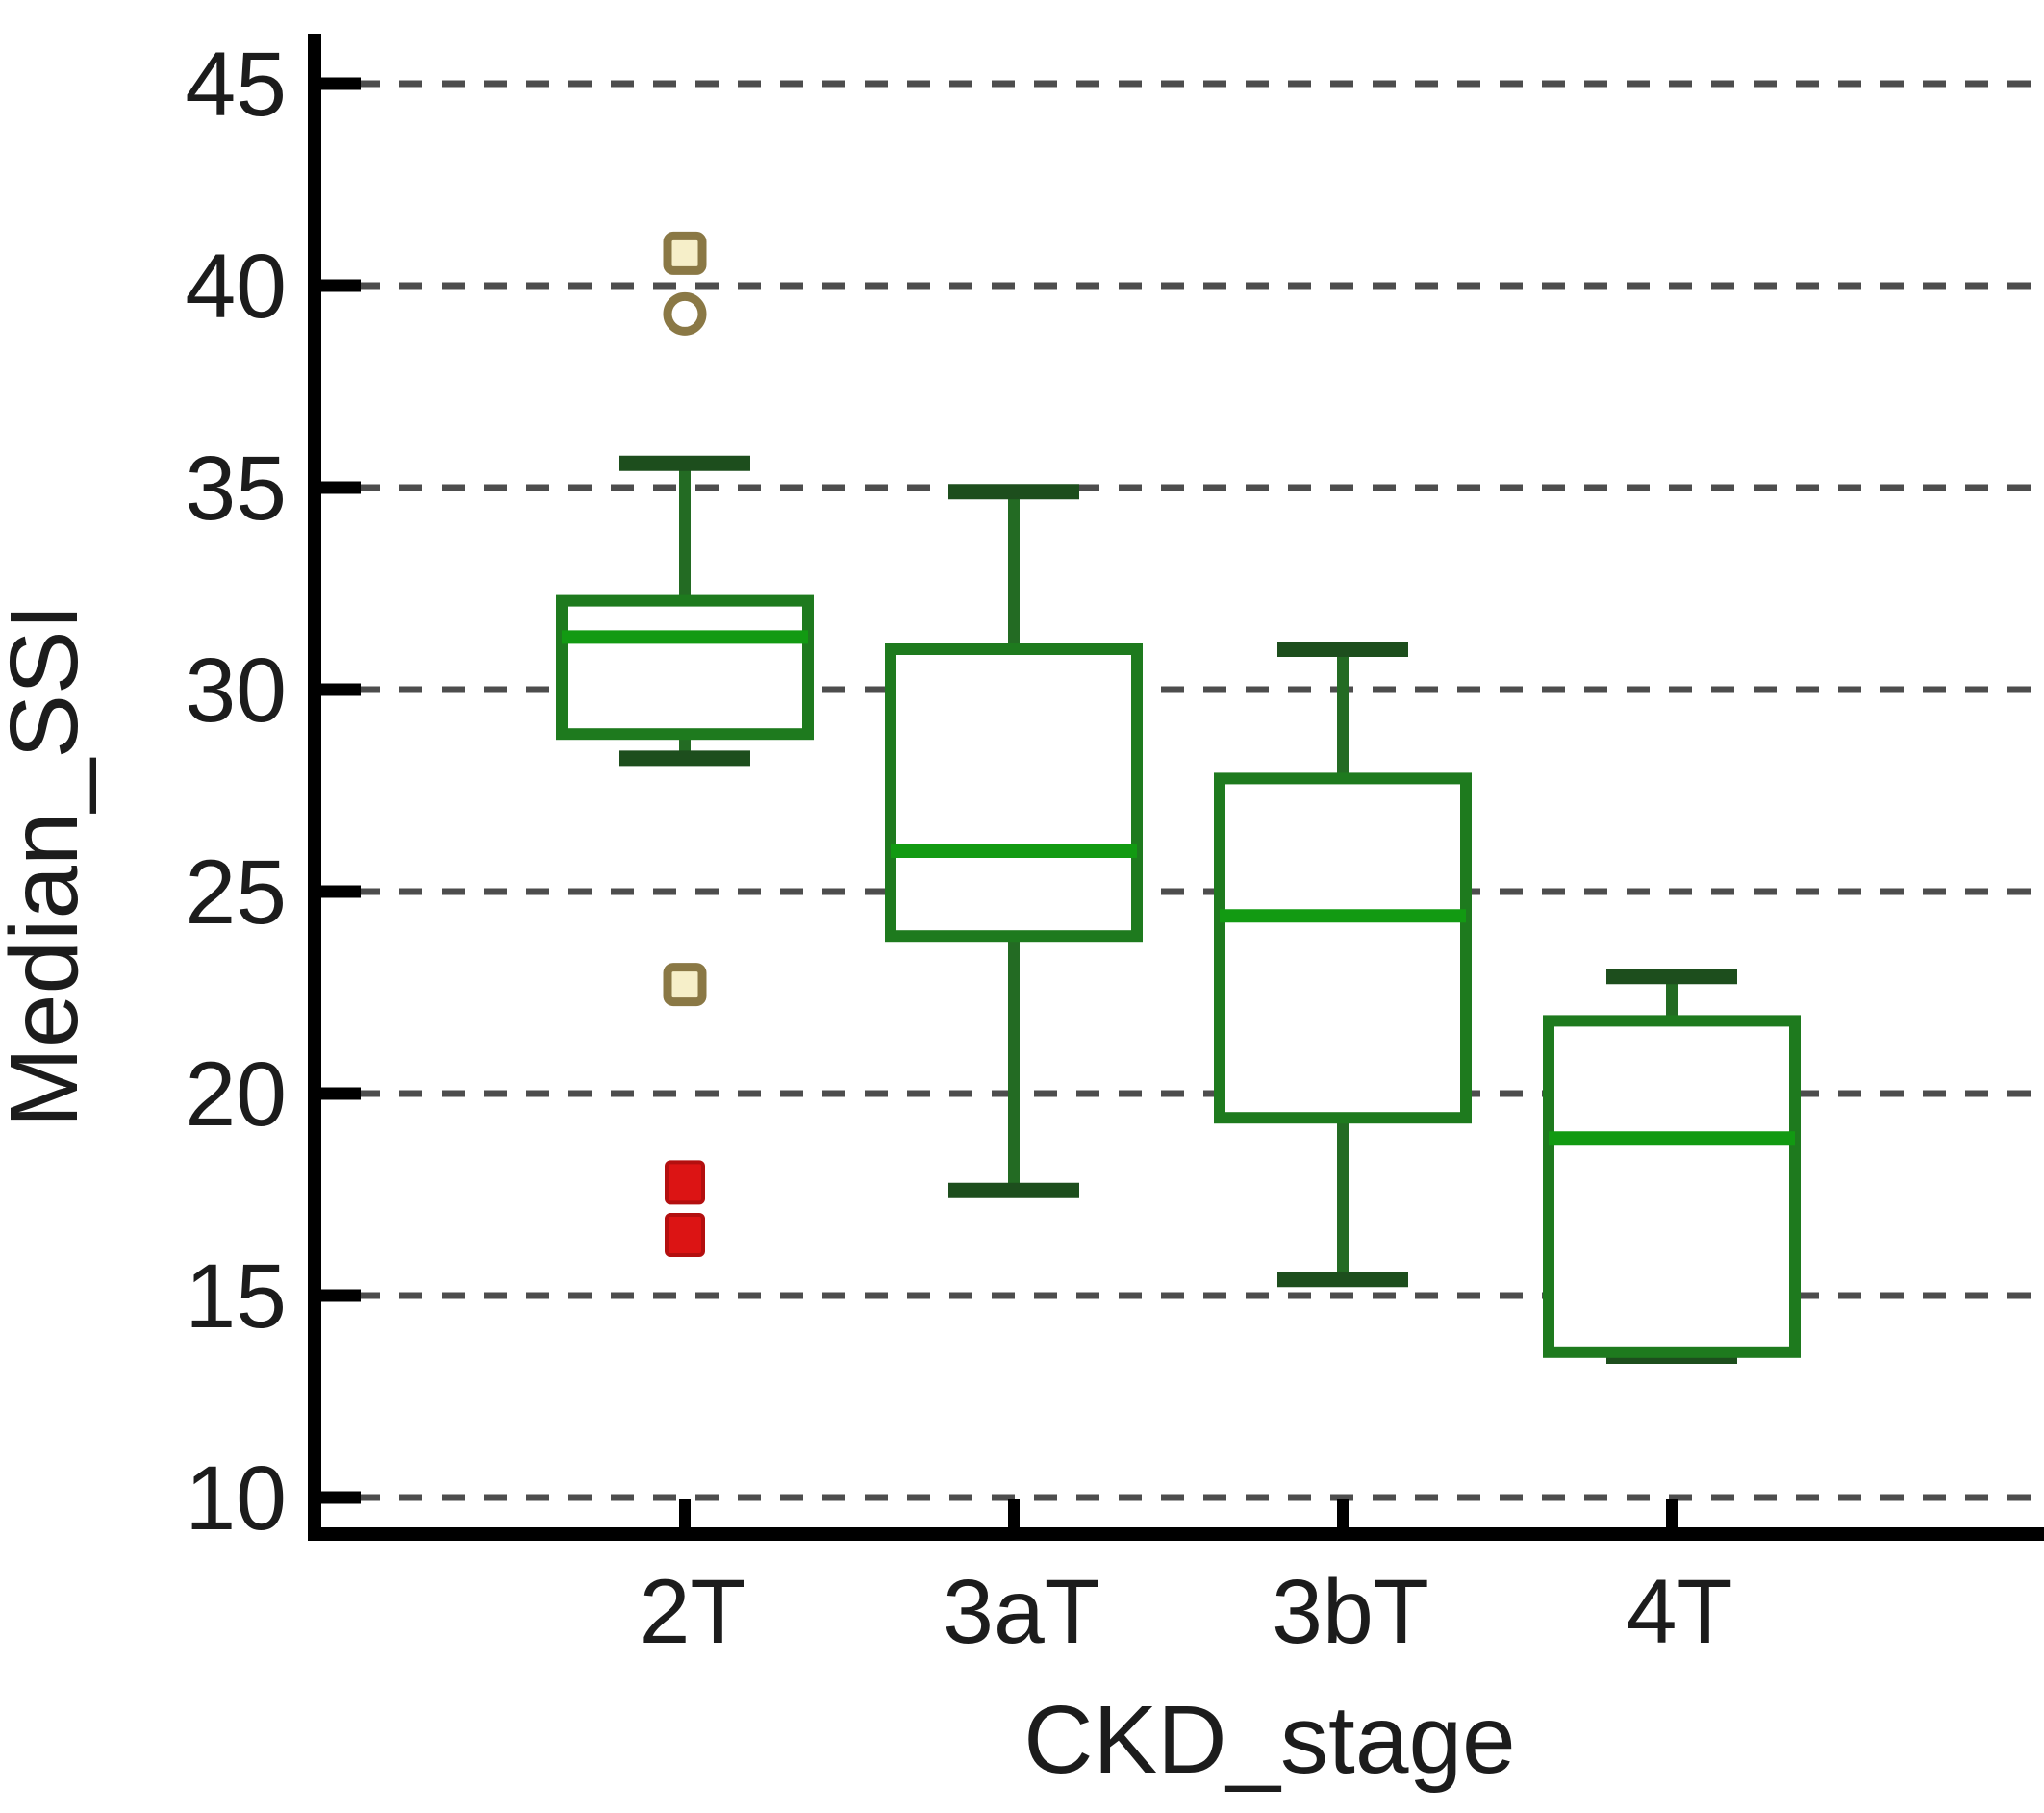 The image size is (2044, 1813). Describe the element at coordinates (1350, 1612) in the screenshot. I see `x-tick-label-3bT: 3bT` at that location.